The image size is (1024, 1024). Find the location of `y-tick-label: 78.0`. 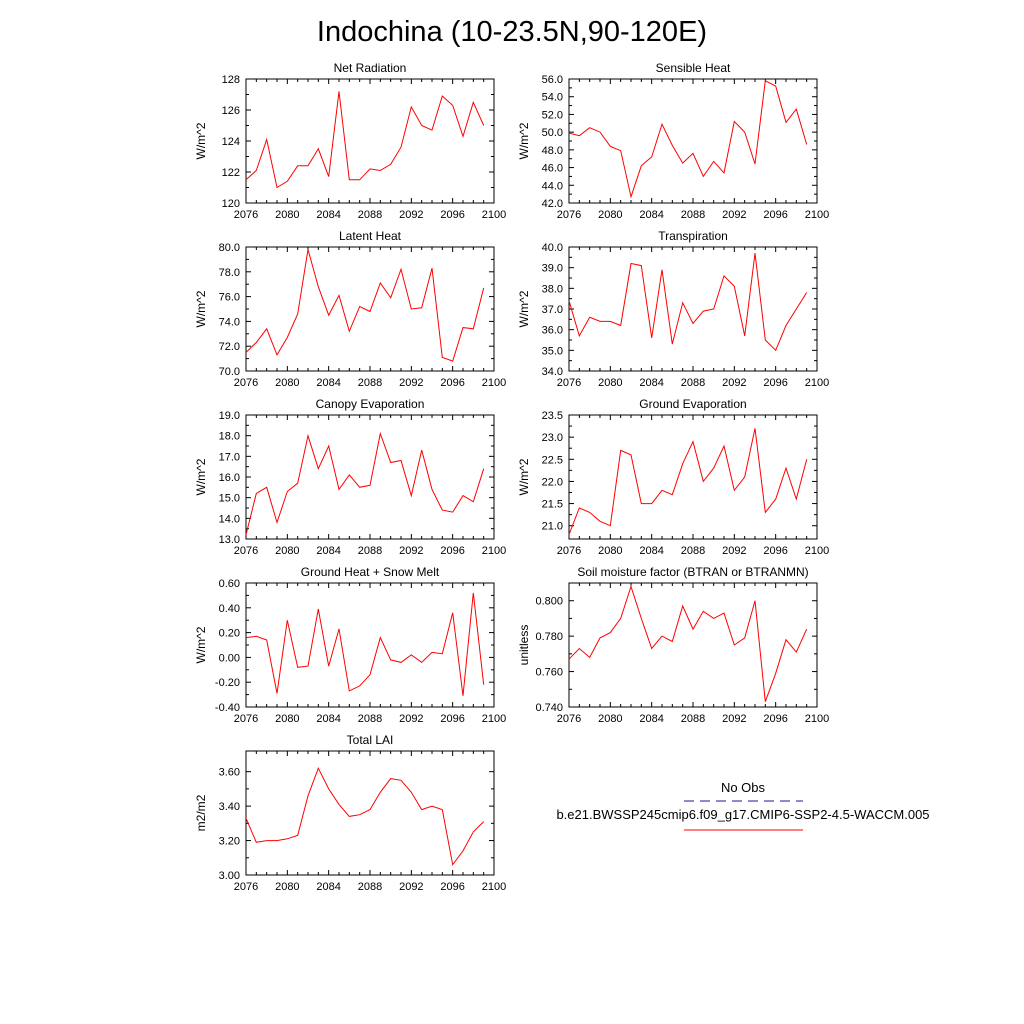

y-tick-label: 78.0 is located at coordinates (229, 273).